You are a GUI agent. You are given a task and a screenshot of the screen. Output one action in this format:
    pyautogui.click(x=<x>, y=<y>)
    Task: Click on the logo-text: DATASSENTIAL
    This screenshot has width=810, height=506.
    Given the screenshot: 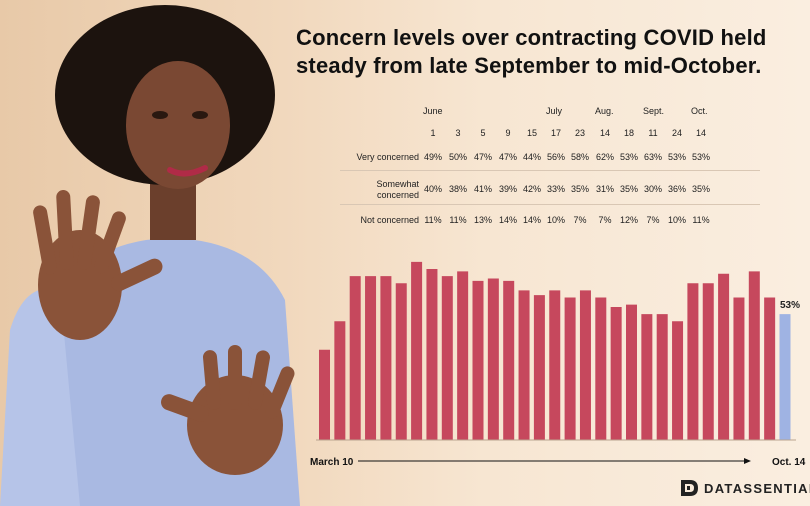 What is the action you would take?
    pyautogui.click(x=757, y=488)
    